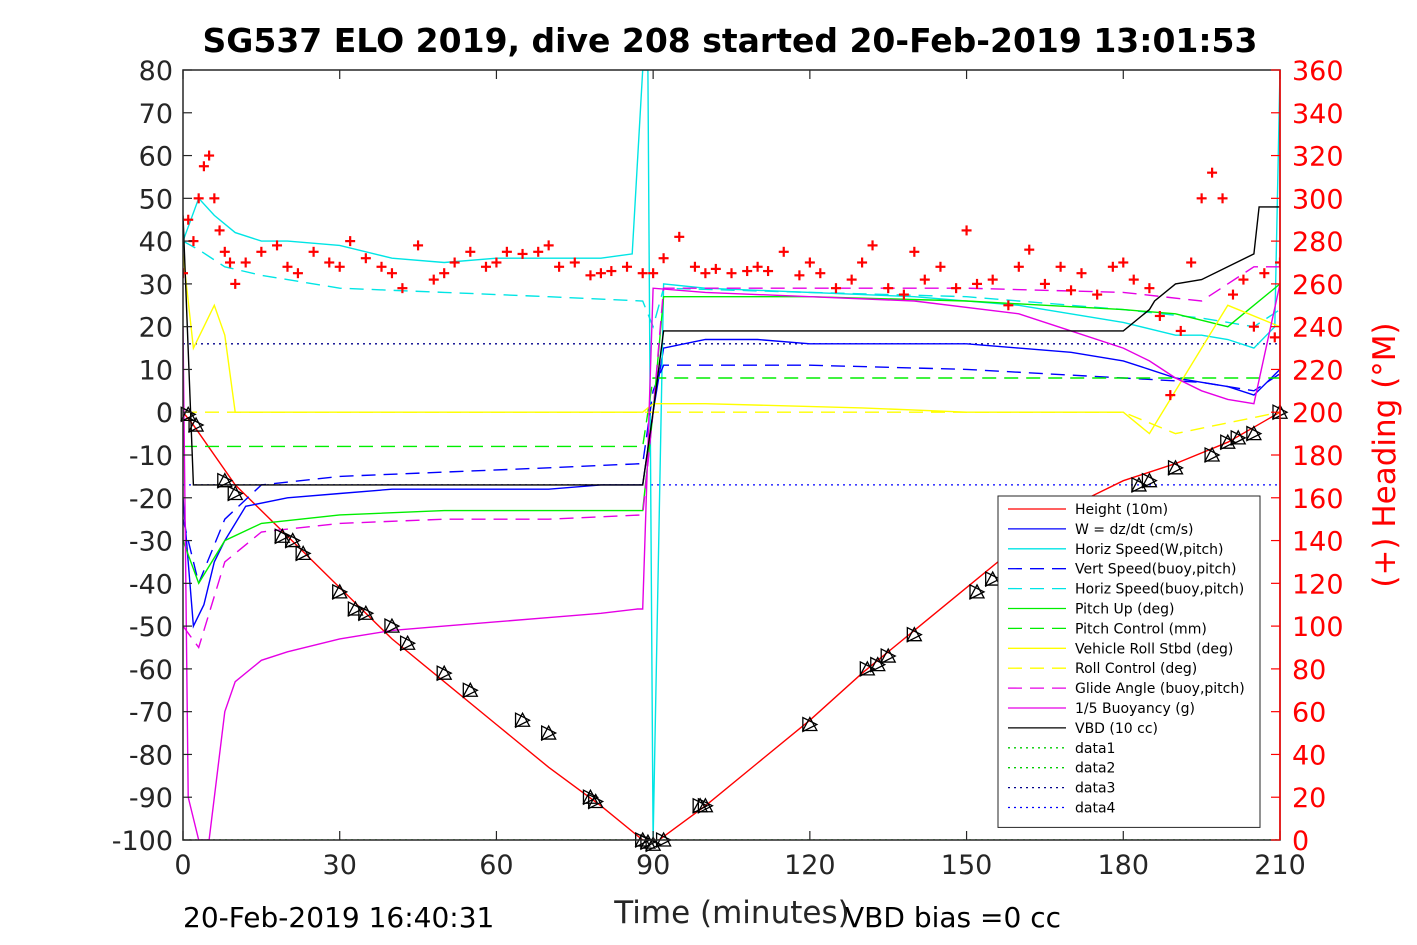 Image resolution: width=1417 pixels, height=945 pixels. What do you see at coordinates (1318, 584) in the screenshot?
I see `y2-tick-label: 120` at bounding box center [1318, 584].